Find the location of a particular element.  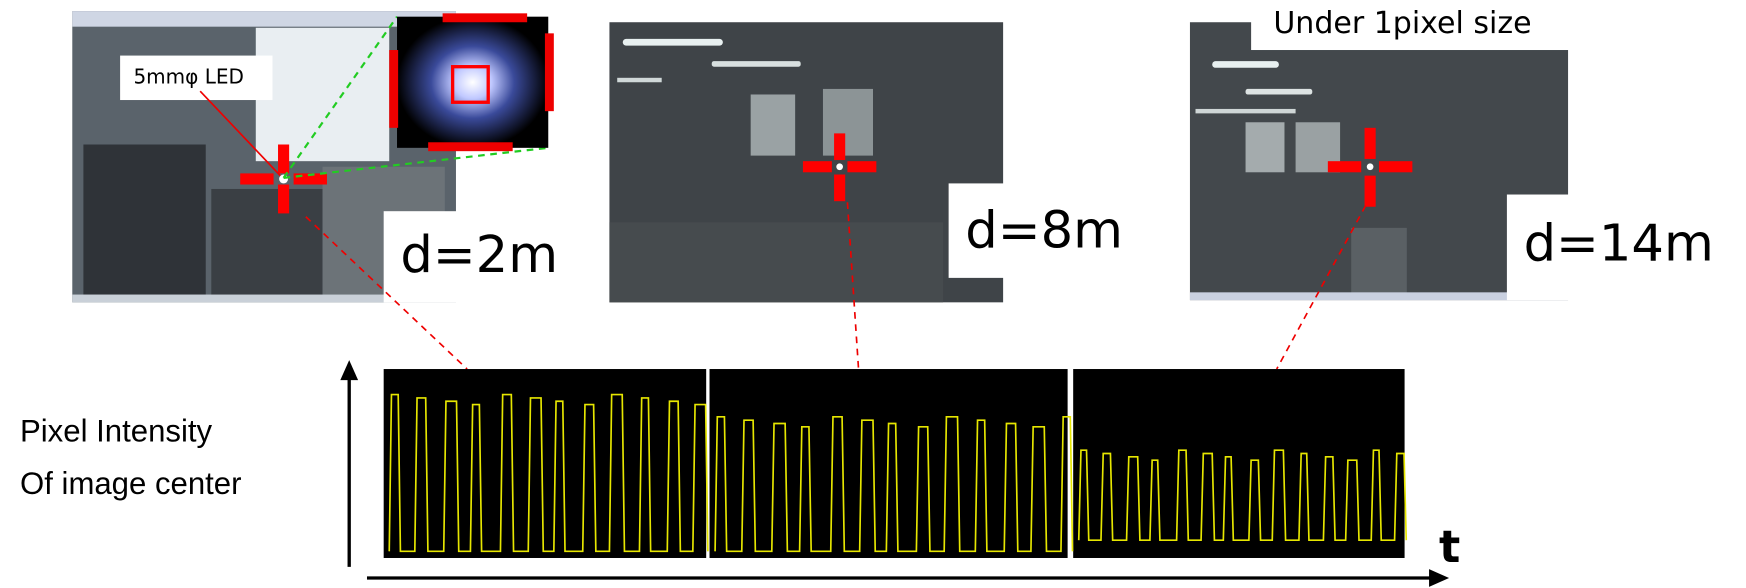

distance-label: d=8m is located at coordinates (1044, 230).